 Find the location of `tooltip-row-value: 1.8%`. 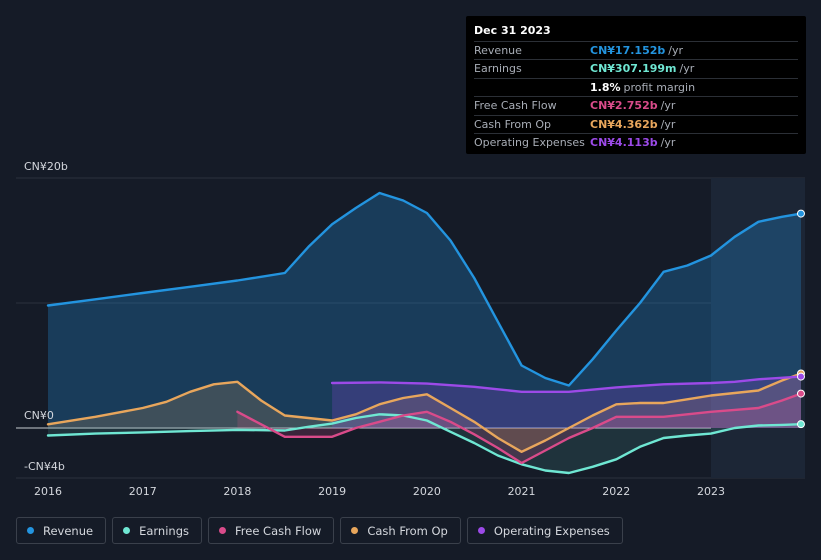

tooltip-row-value: 1.8% is located at coordinates (605, 87).